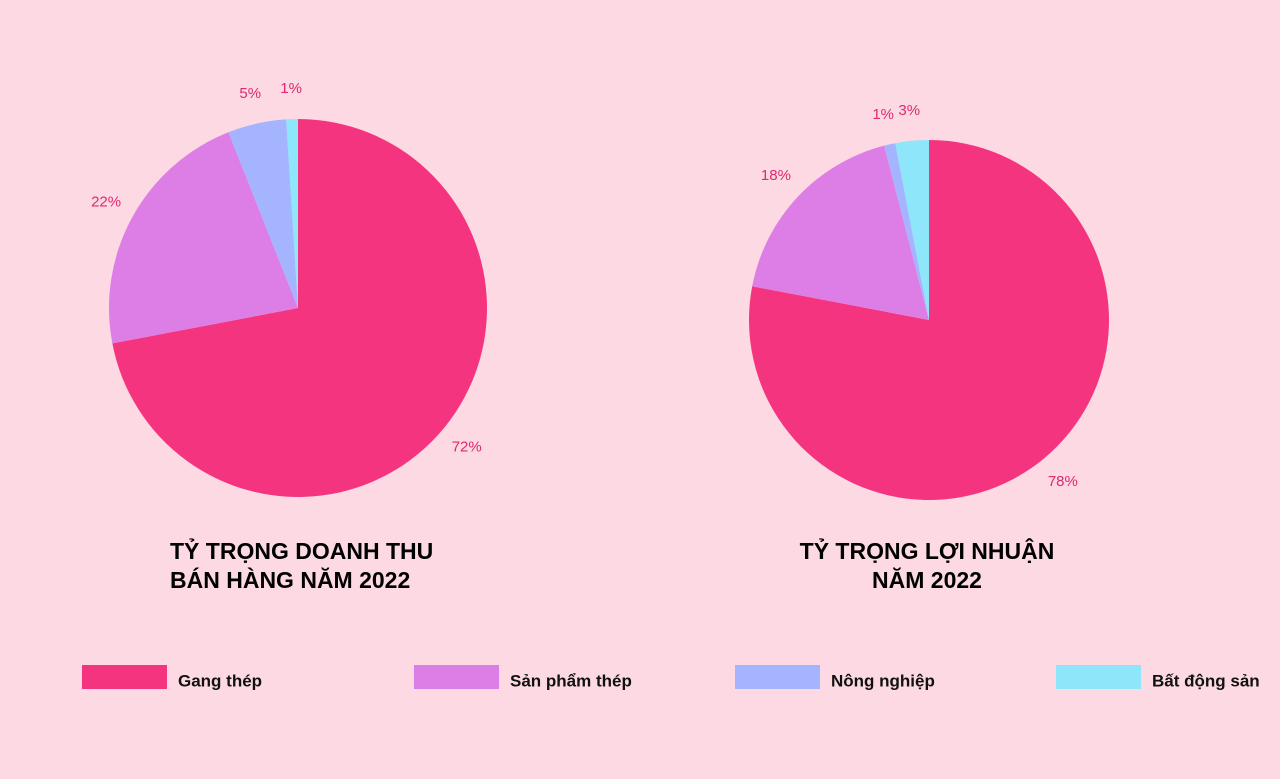 The image size is (1280, 779). What do you see at coordinates (106, 201) in the screenshot?
I see `value-label: 22%` at bounding box center [106, 201].